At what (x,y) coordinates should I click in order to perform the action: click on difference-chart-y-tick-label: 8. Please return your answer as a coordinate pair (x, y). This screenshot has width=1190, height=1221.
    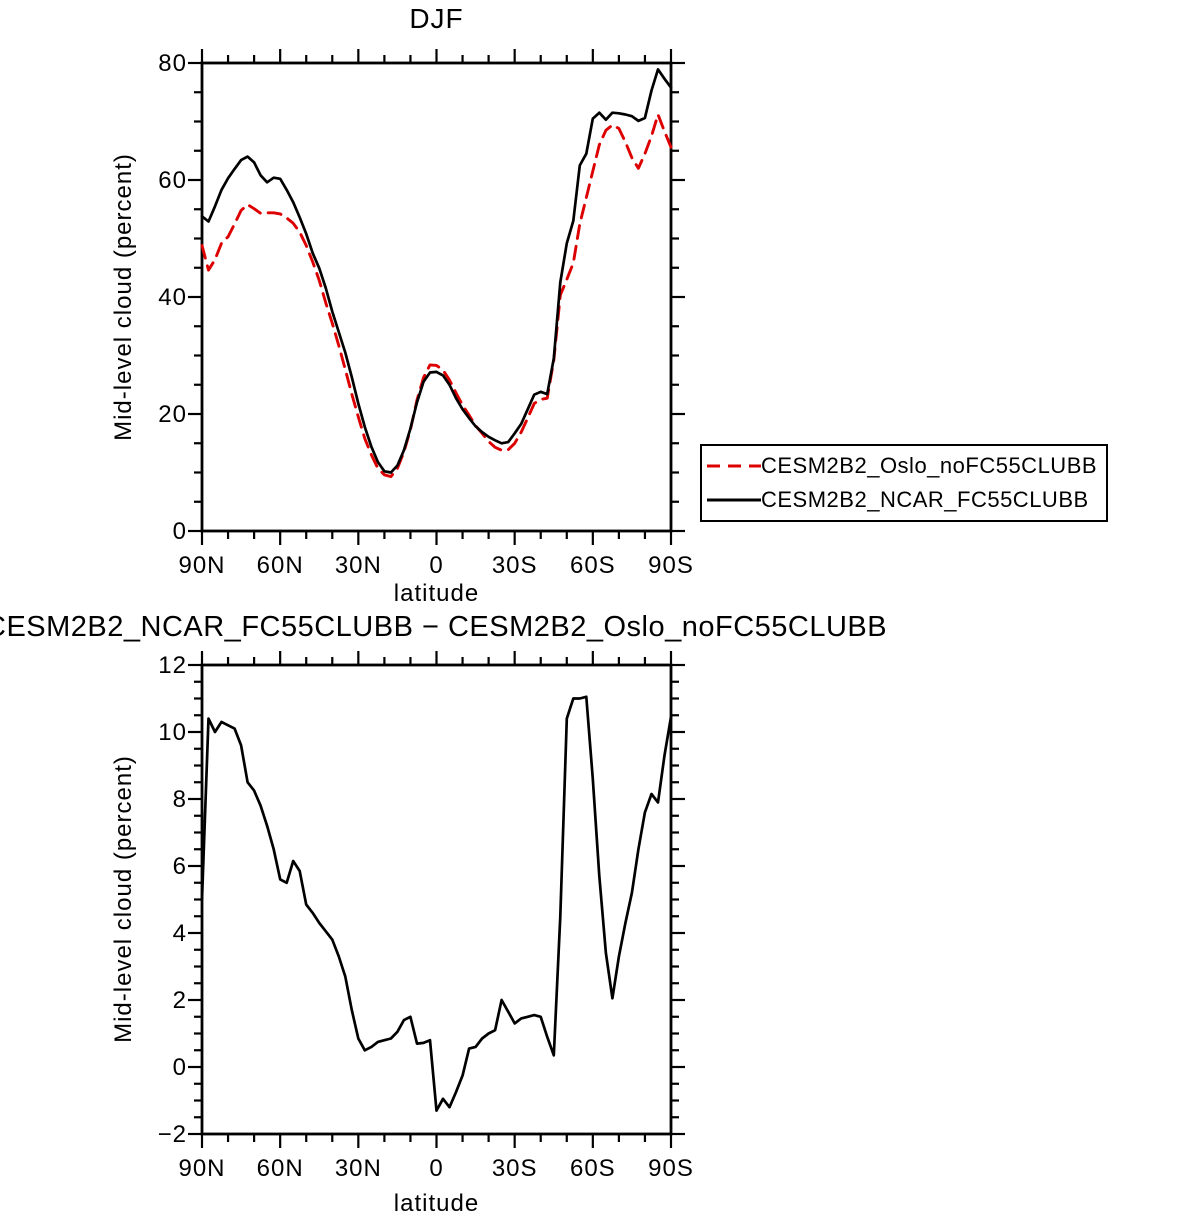
    Looking at the image, I should click on (180, 799).